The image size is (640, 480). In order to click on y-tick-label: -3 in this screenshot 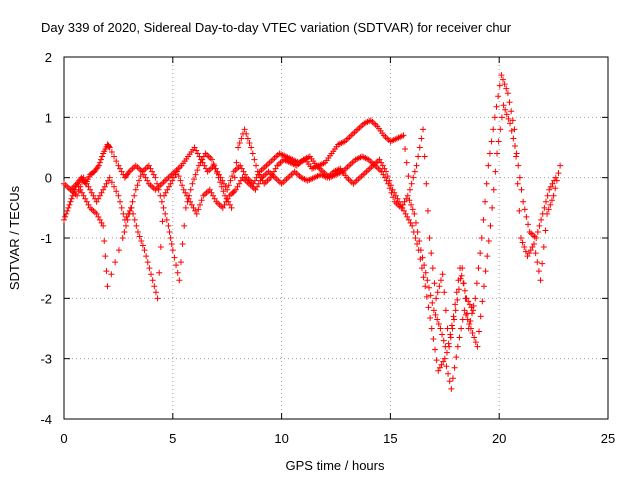, I will do `click(46, 359)`.